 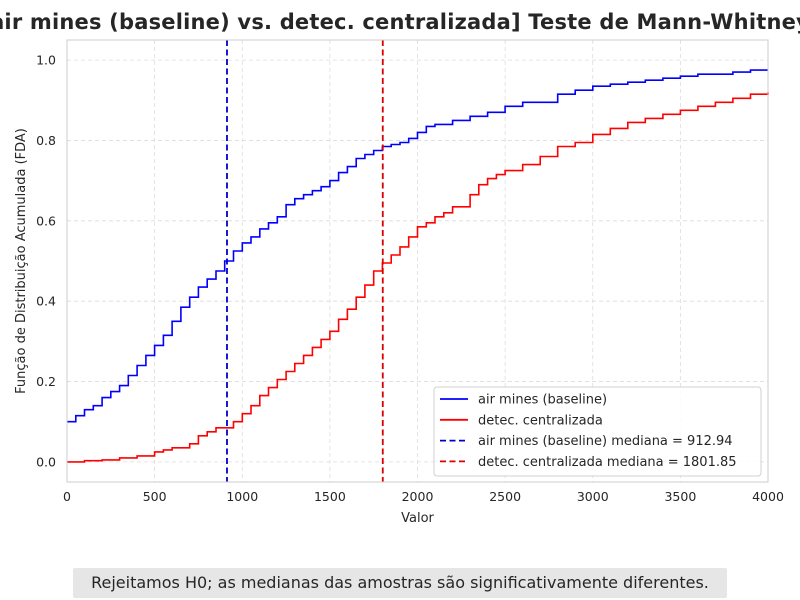 What do you see at coordinates (21, 261) in the screenshot?
I see `y-axis-label: Função de Distribuição Acumulada (FDA)` at bounding box center [21, 261].